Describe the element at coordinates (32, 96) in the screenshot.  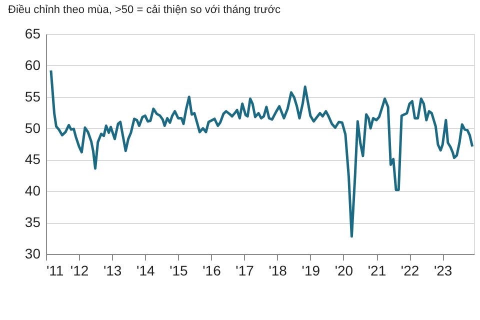
I see `y-tick-label: 55` at that location.